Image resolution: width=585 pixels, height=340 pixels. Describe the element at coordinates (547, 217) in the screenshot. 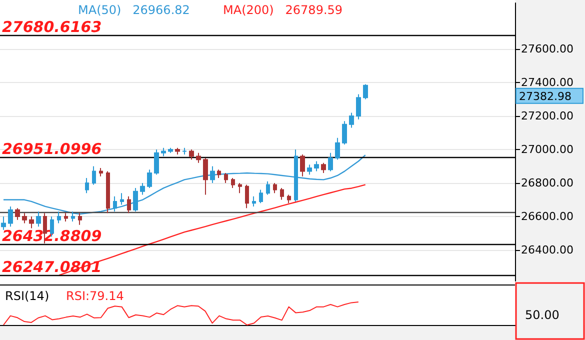

I see `y-tick-label: 26600.00` at that location.